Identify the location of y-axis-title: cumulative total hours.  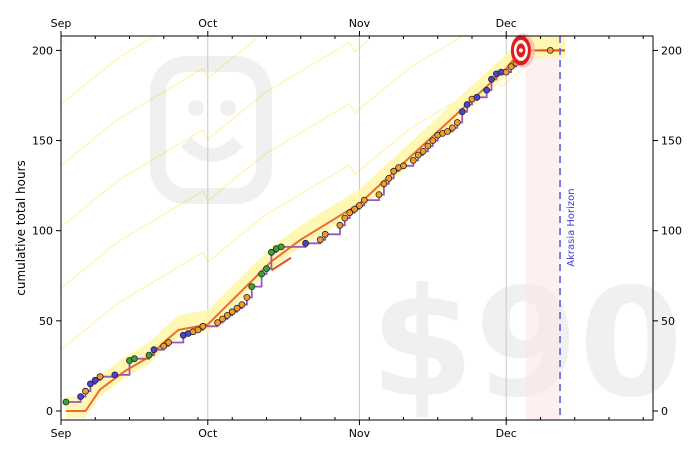
(21, 228).